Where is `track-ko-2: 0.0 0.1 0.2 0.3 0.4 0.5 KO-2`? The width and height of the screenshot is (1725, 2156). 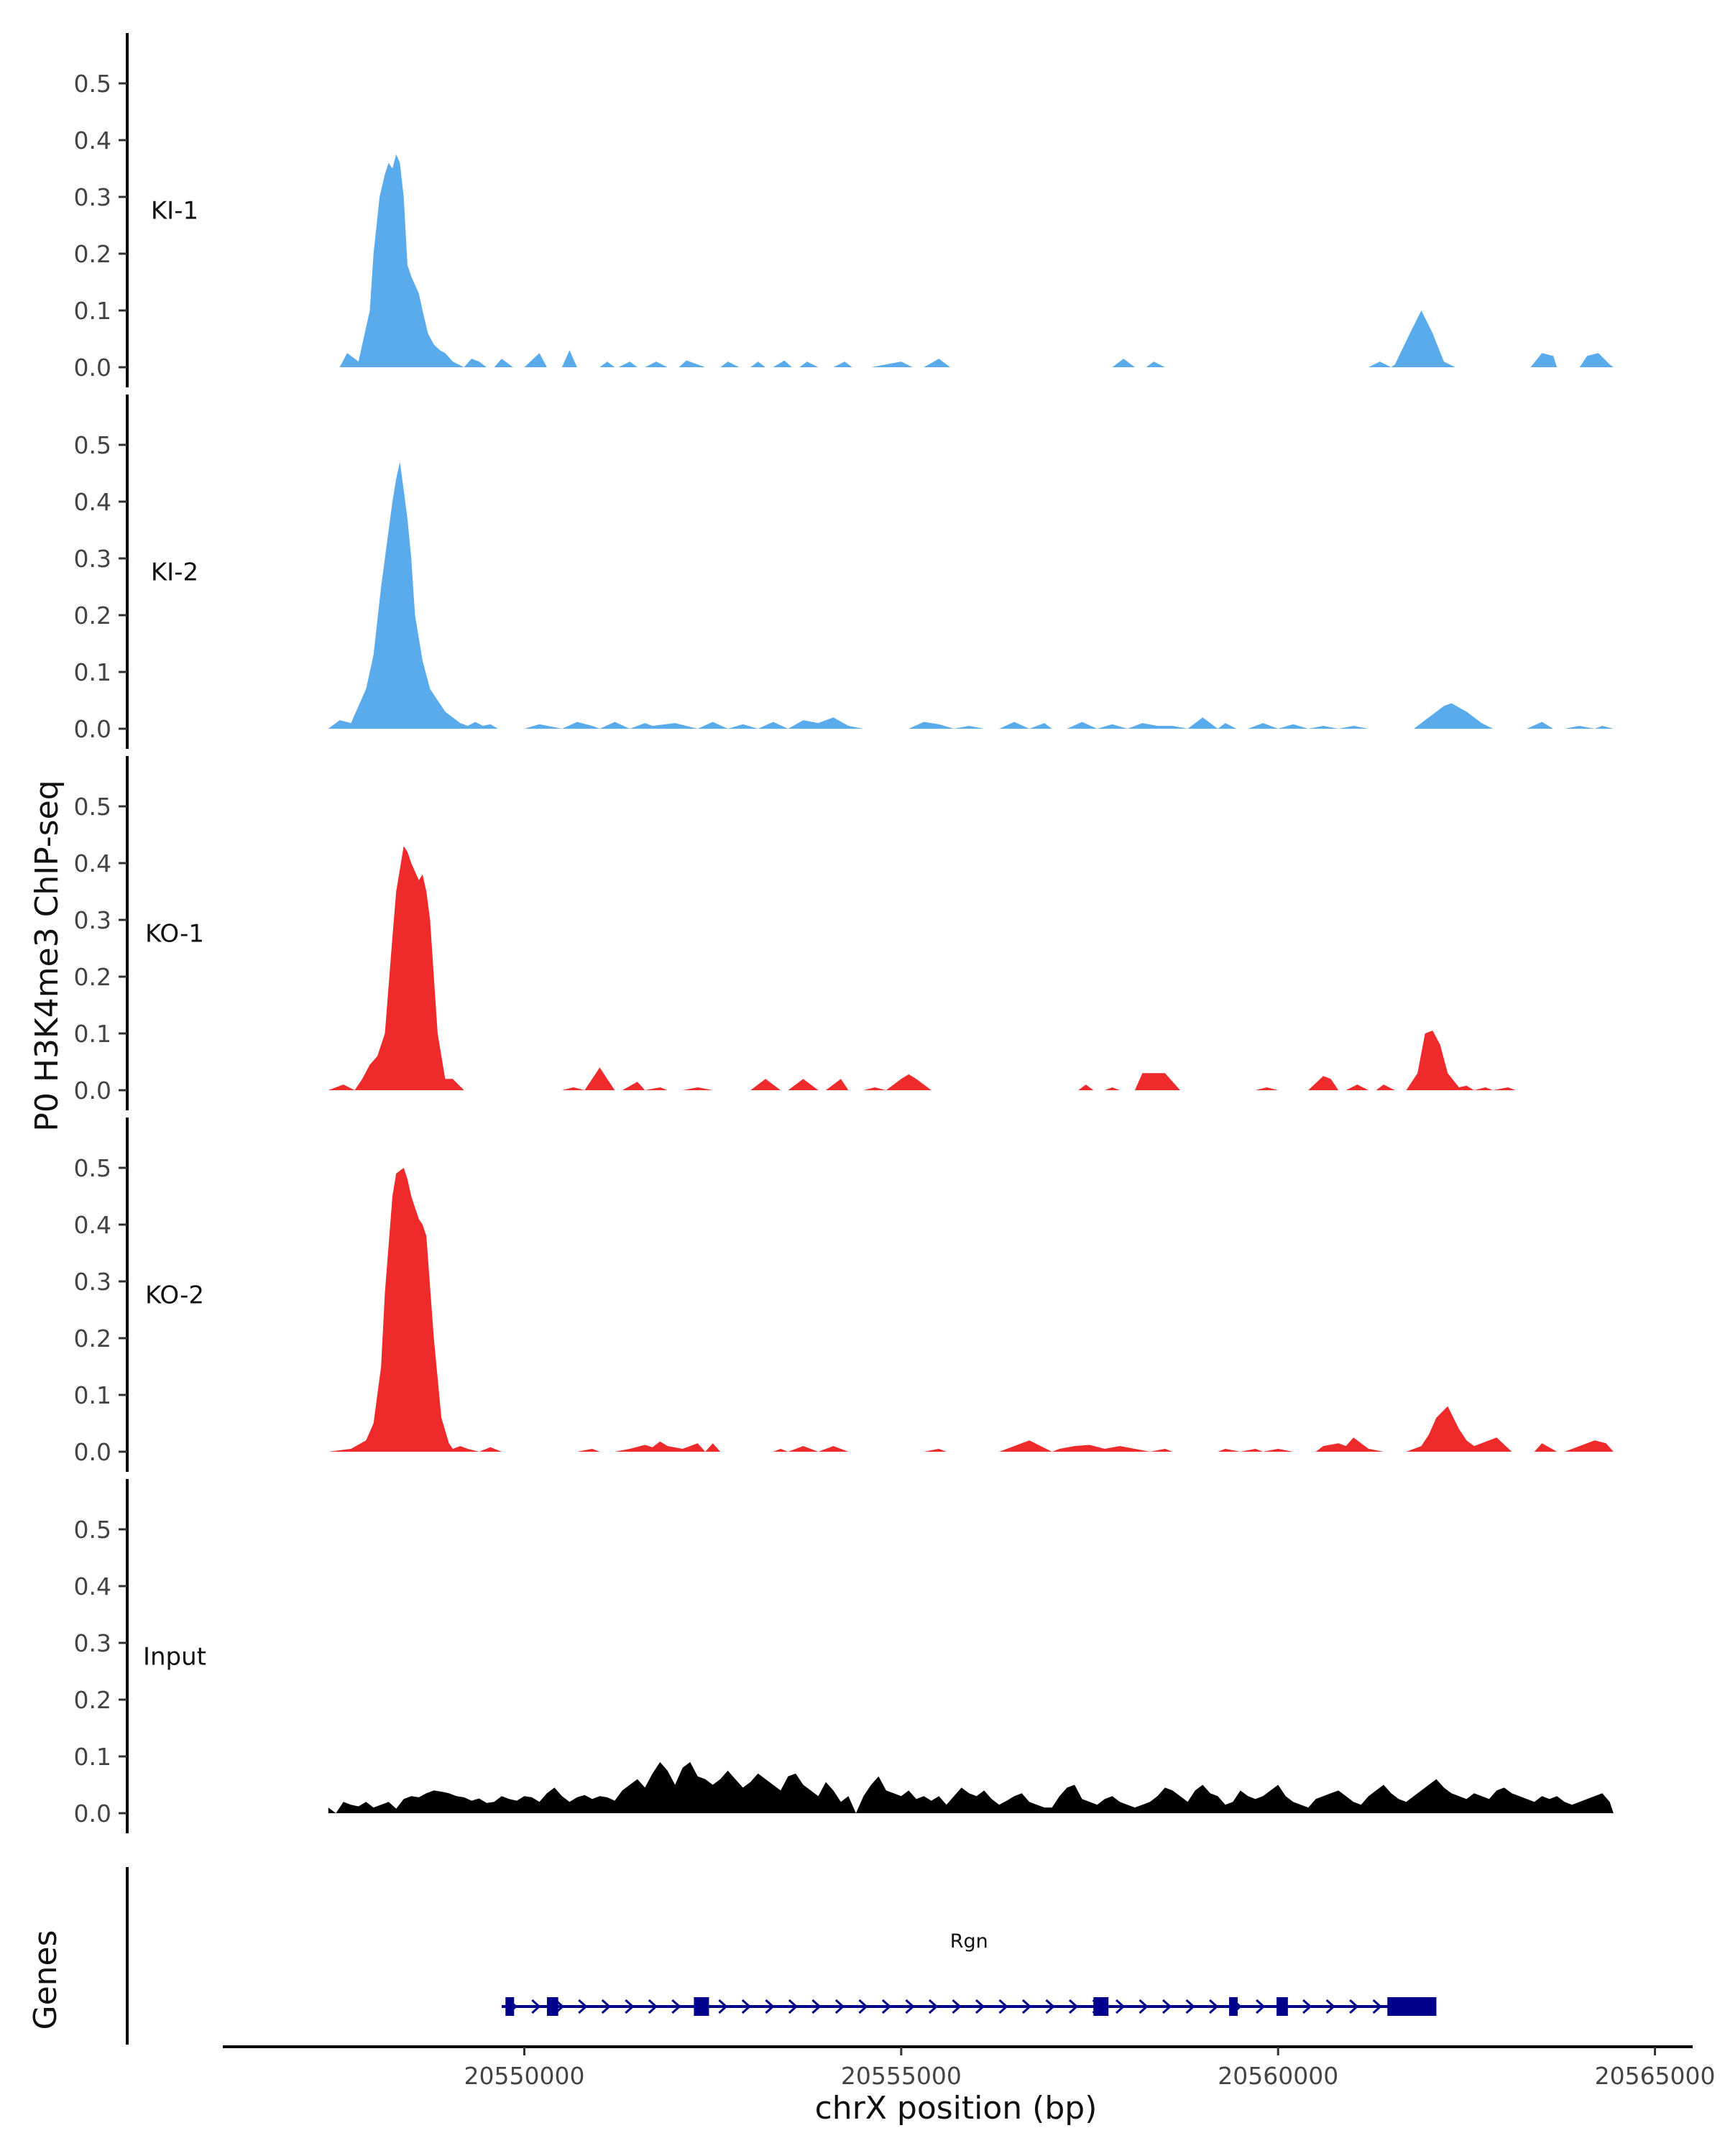
track-ko-2: 0.0 0.1 0.2 0.3 0.4 0.5 KO-2 is located at coordinates (844, 1295).